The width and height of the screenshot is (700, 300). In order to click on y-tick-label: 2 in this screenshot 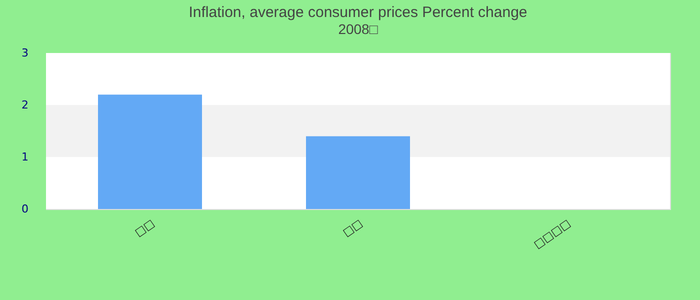, I will do `click(25, 105)`.